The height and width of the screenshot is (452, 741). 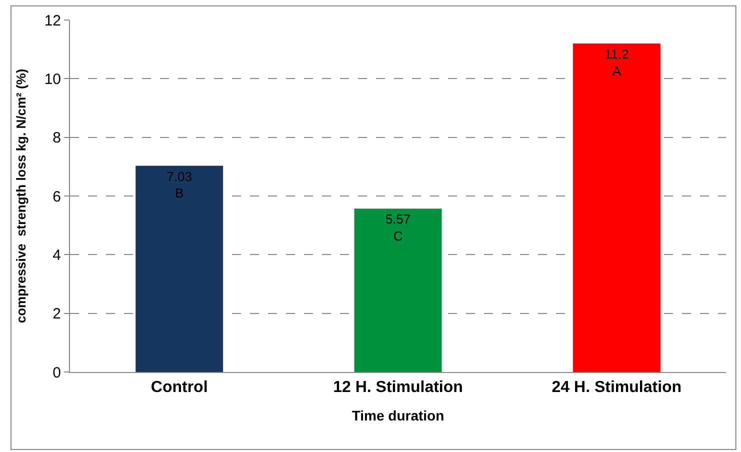 I want to click on y-tick-label: 0, so click(x=56, y=373).